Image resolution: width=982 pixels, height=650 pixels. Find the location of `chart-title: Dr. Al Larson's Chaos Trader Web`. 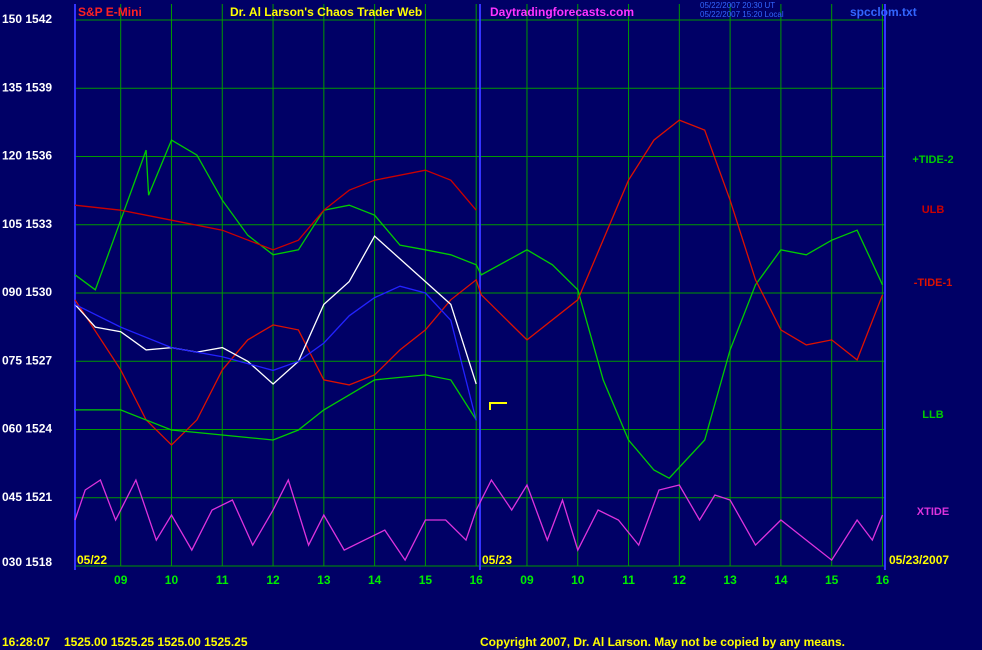

chart-title: Dr. Al Larson's Chaos Trader Web is located at coordinates (326, 12).